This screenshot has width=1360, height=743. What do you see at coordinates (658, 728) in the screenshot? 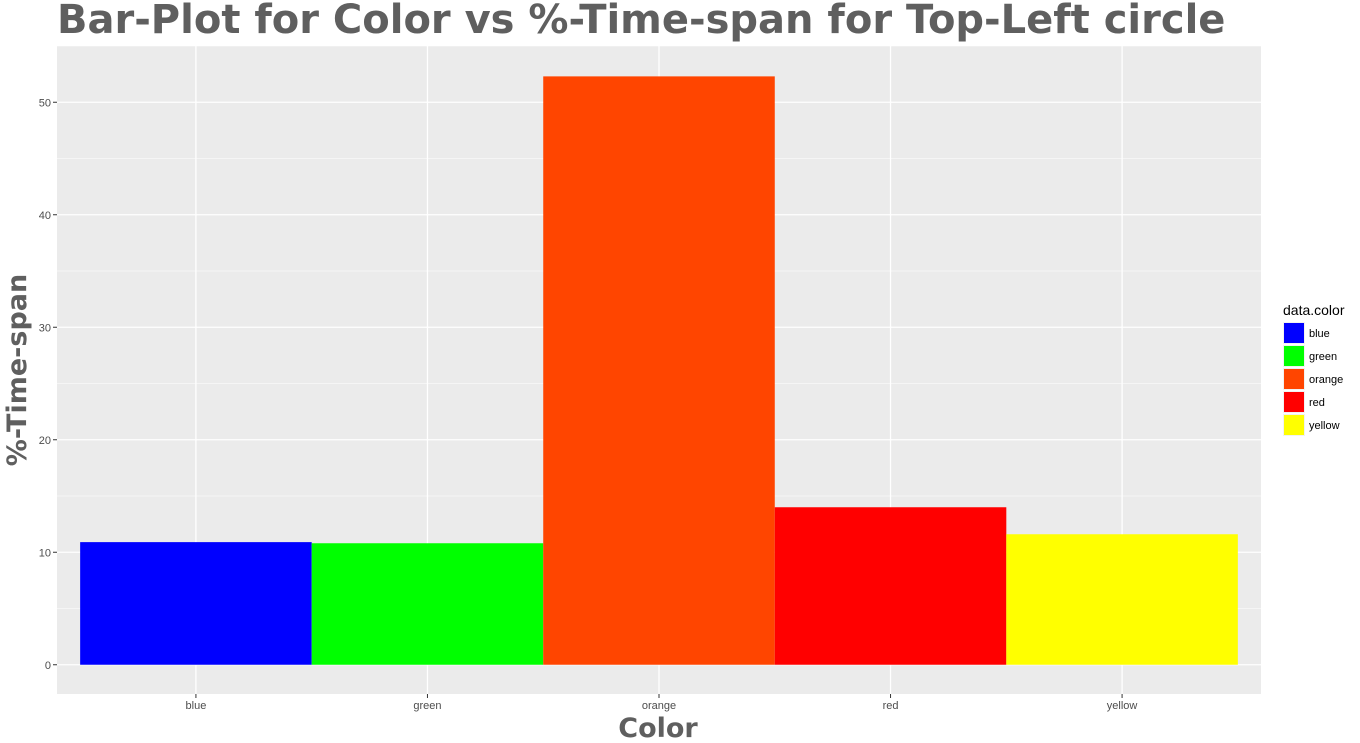
I see `x-axis-title: Color` at bounding box center [658, 728].